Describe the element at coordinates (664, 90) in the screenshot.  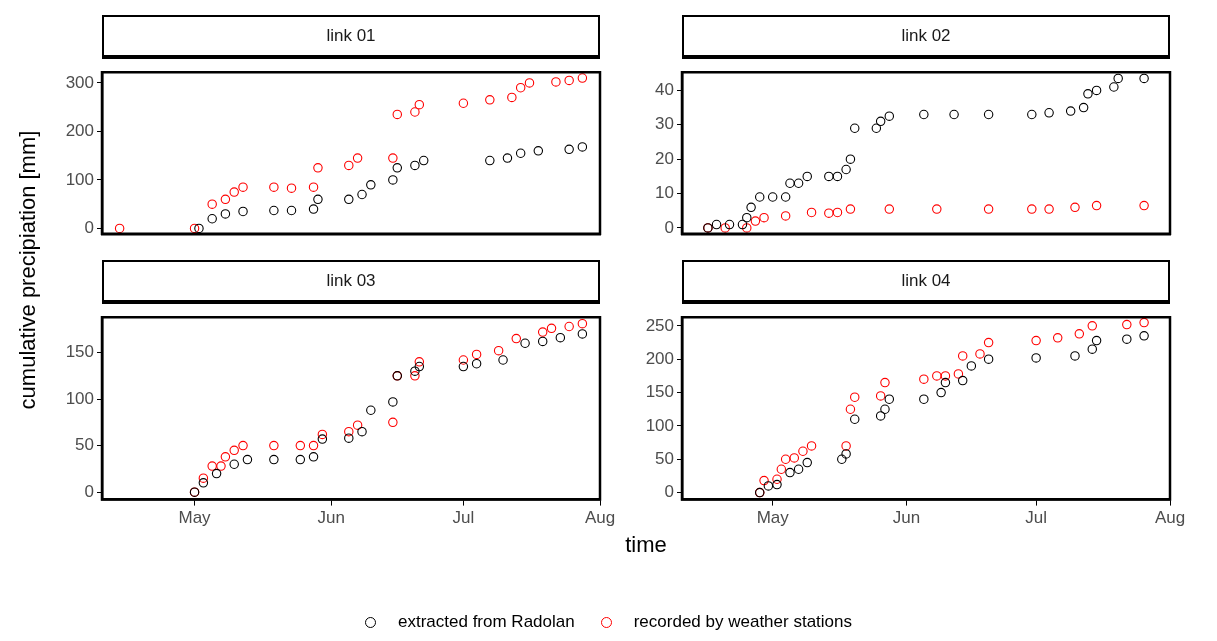
I see `y-tick-label: 40` at that location.